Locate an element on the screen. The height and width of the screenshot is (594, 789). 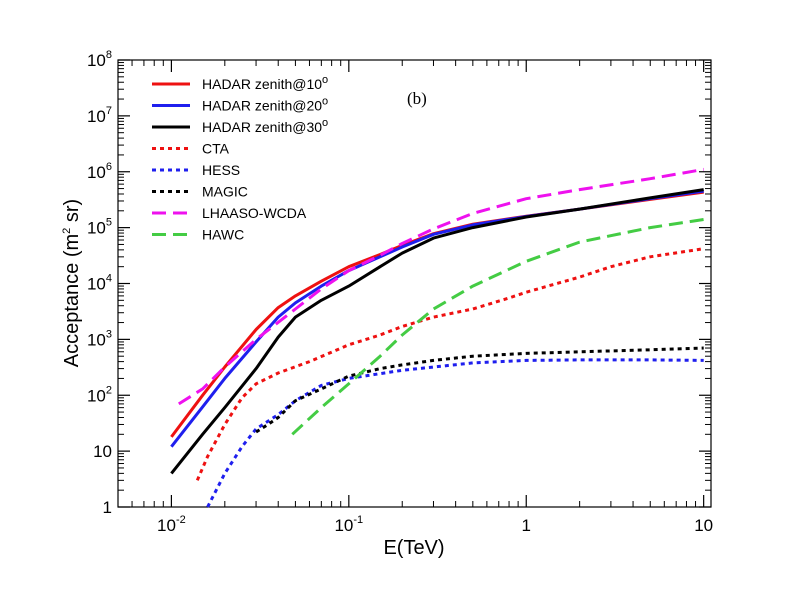
legend-entry-3: CTA is located at coordinates (216, 149).